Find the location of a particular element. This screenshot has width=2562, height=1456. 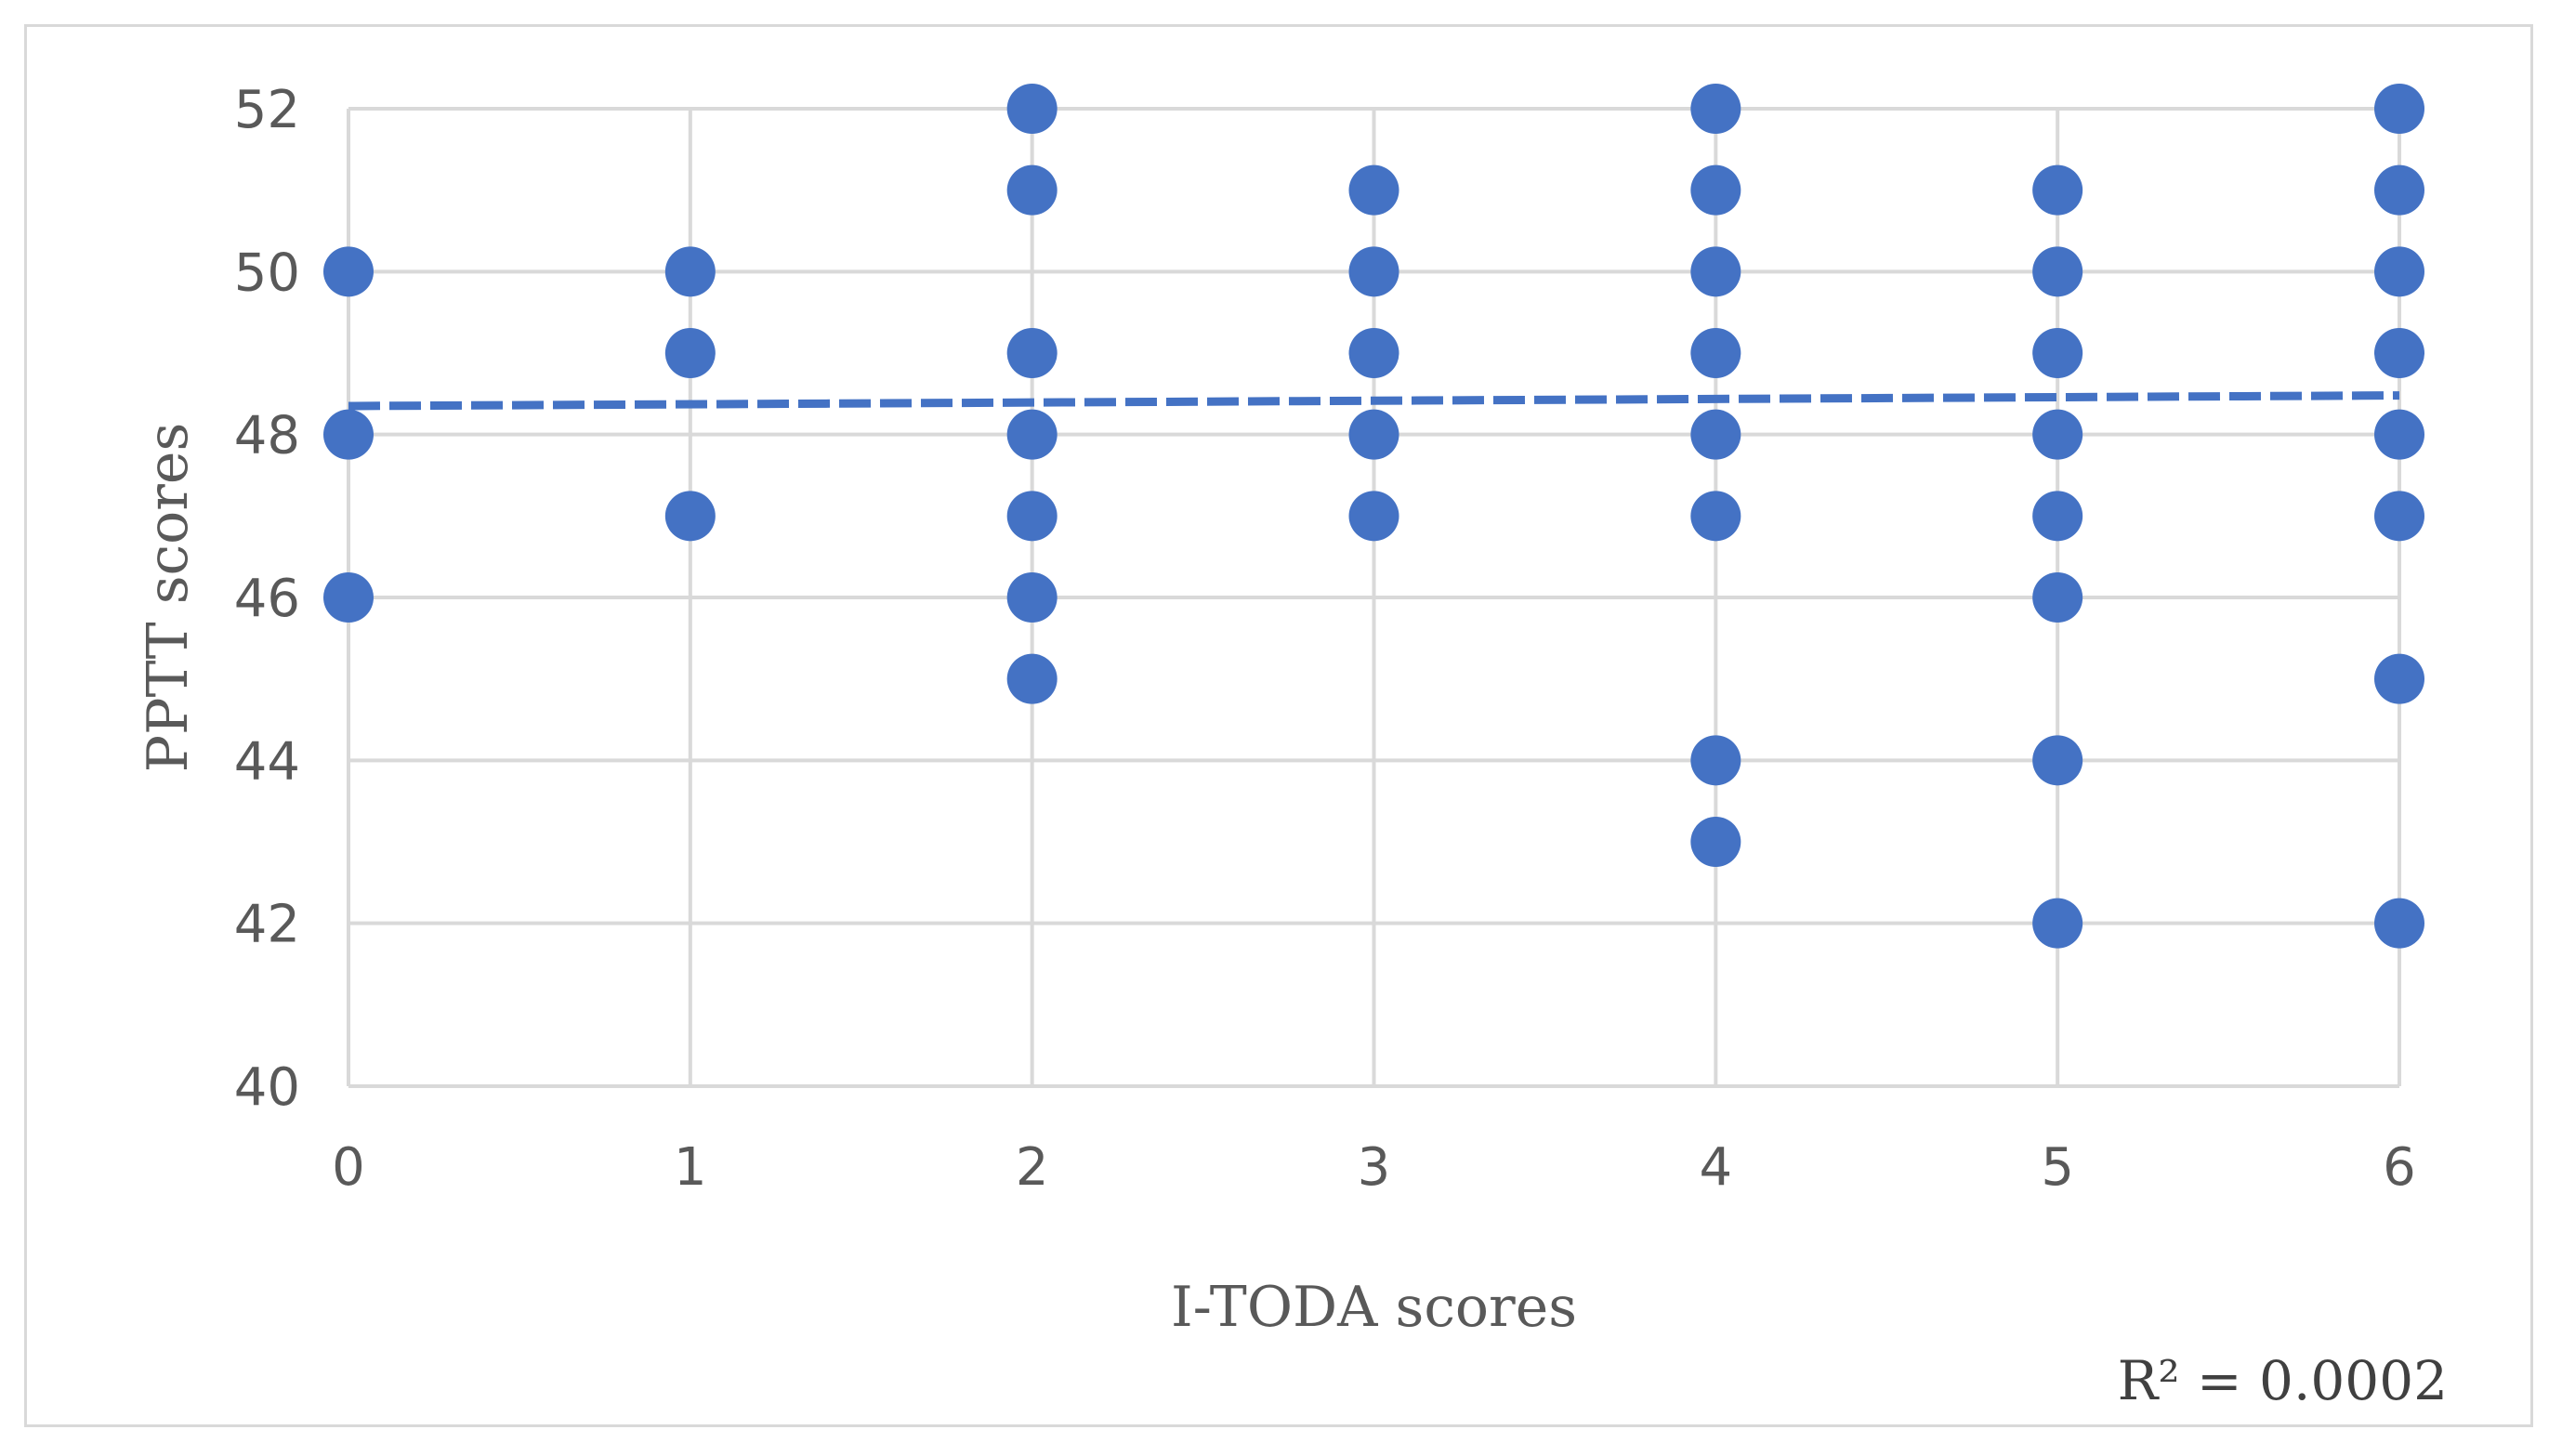

trendline is located at coordinates (1374, 401).